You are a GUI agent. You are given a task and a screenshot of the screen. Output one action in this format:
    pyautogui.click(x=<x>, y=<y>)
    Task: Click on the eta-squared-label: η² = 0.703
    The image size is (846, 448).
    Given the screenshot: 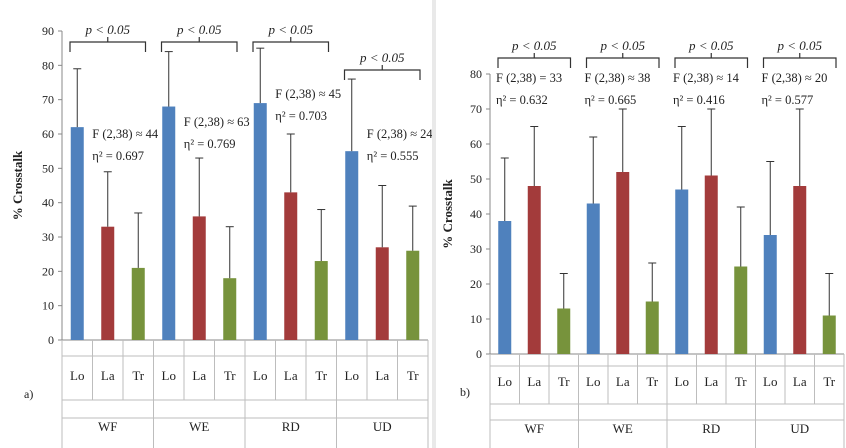 What is the action you would take?
    pyautogui.click(x=301, y=116)
    